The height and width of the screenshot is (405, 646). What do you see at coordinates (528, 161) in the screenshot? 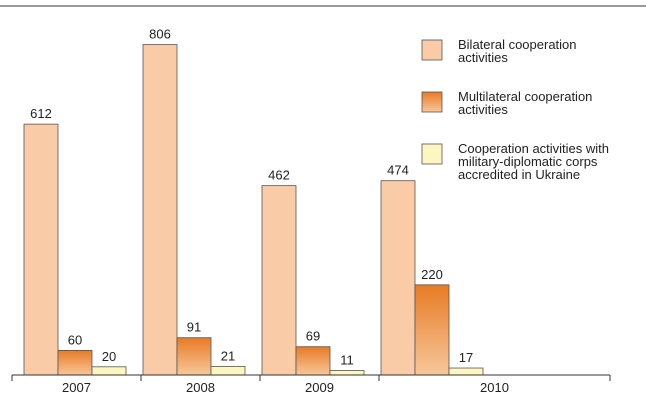
I see `legend-label-series-3-line-2: military-diplomatic corps` at bounding box center [528, 161].